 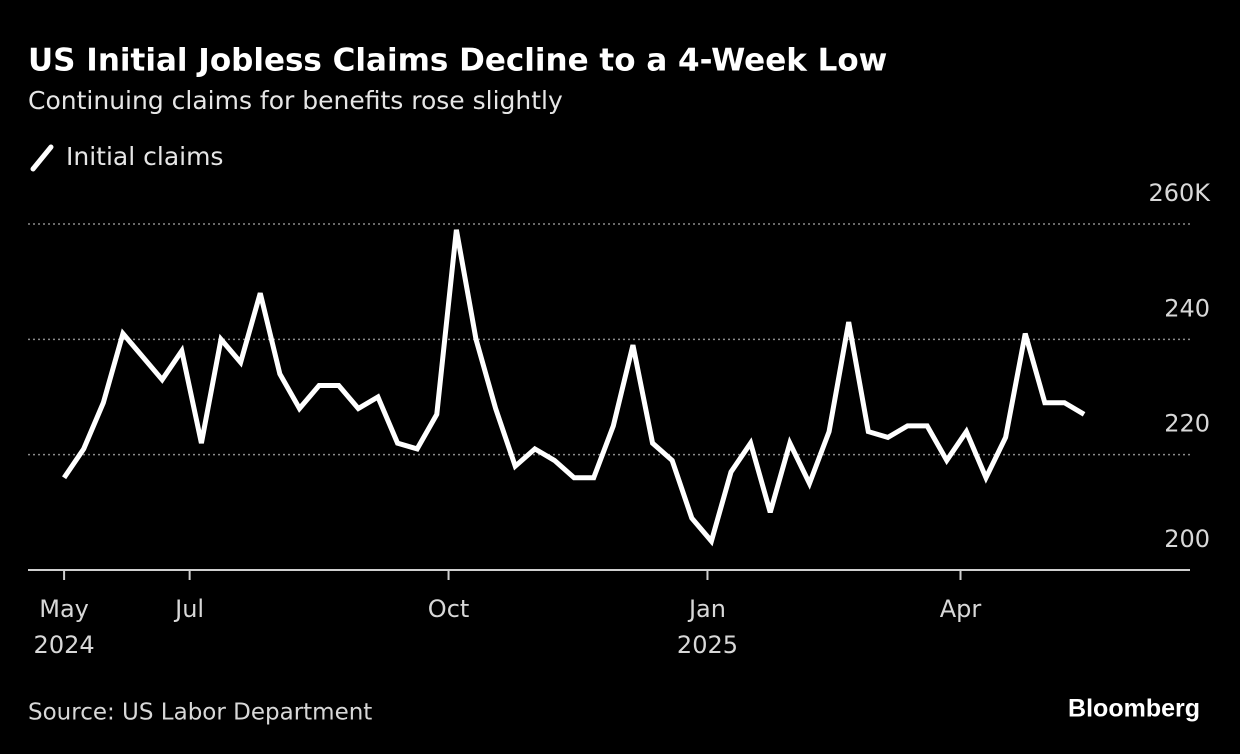 I want to click on y-tick-label: 220, so click(x=1187, y=424).